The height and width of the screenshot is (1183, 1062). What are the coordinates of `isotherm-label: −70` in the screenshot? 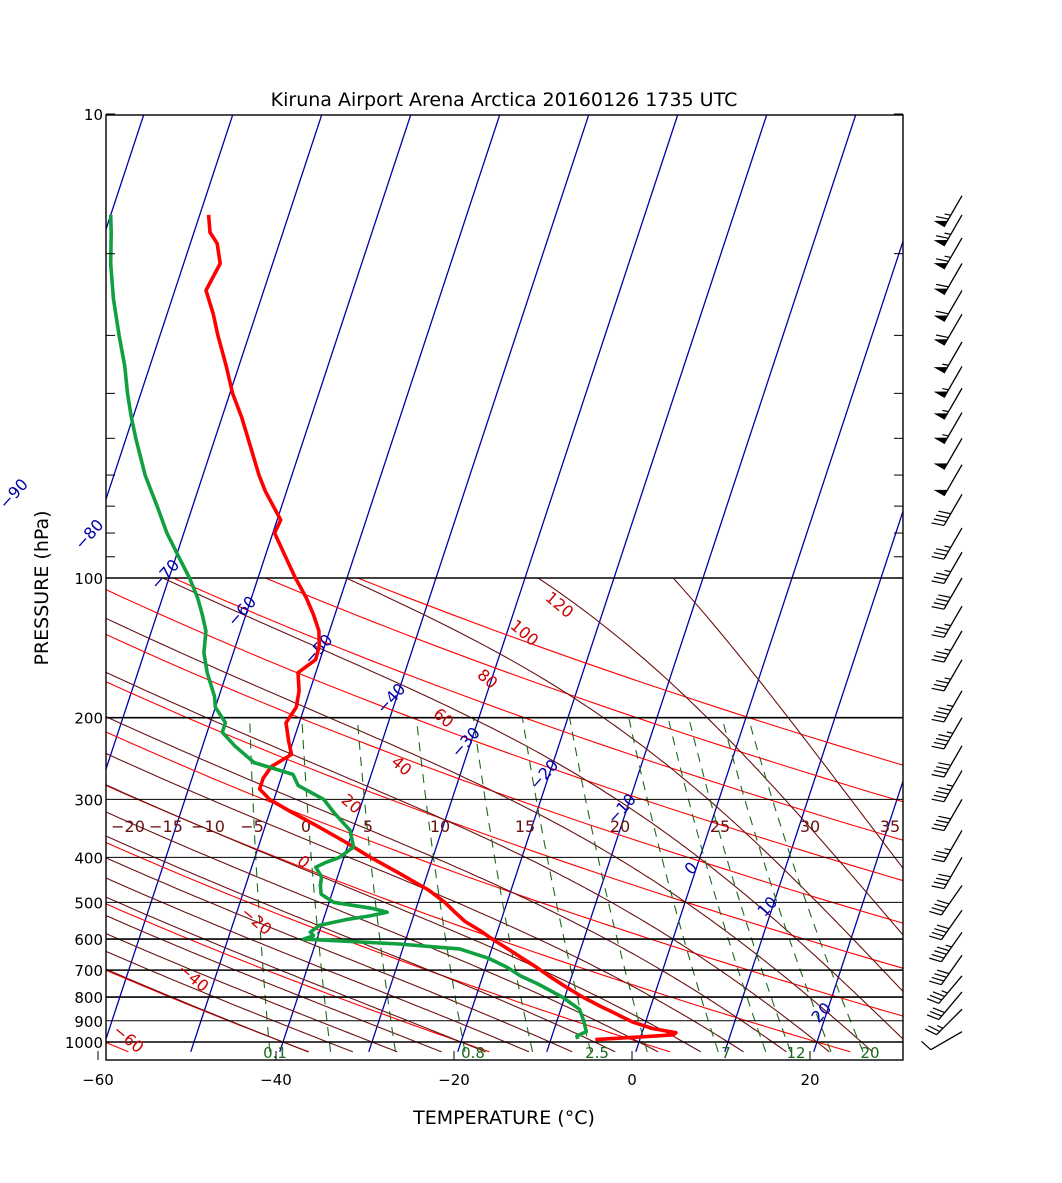 It's located at (165, 574).